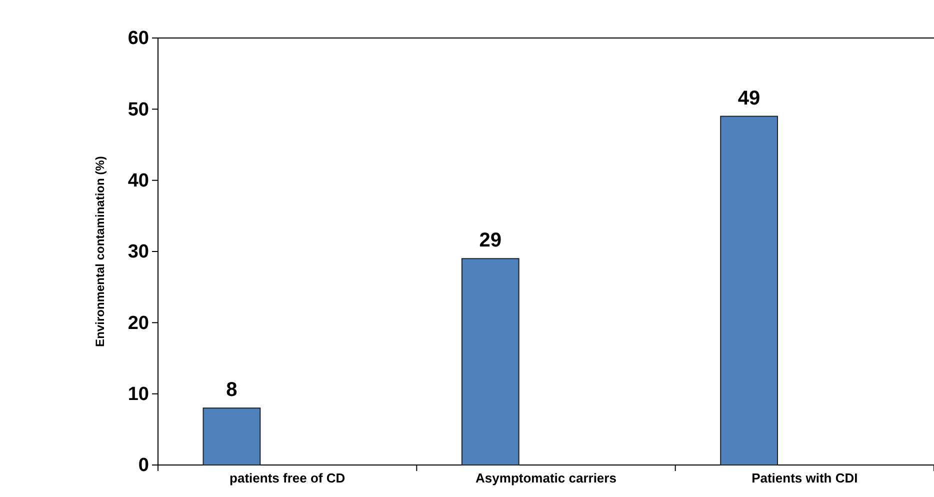 Image resolution: width=934 pixels, height=497 pixels. I want to click on data-label: 29, so click(490, 241).